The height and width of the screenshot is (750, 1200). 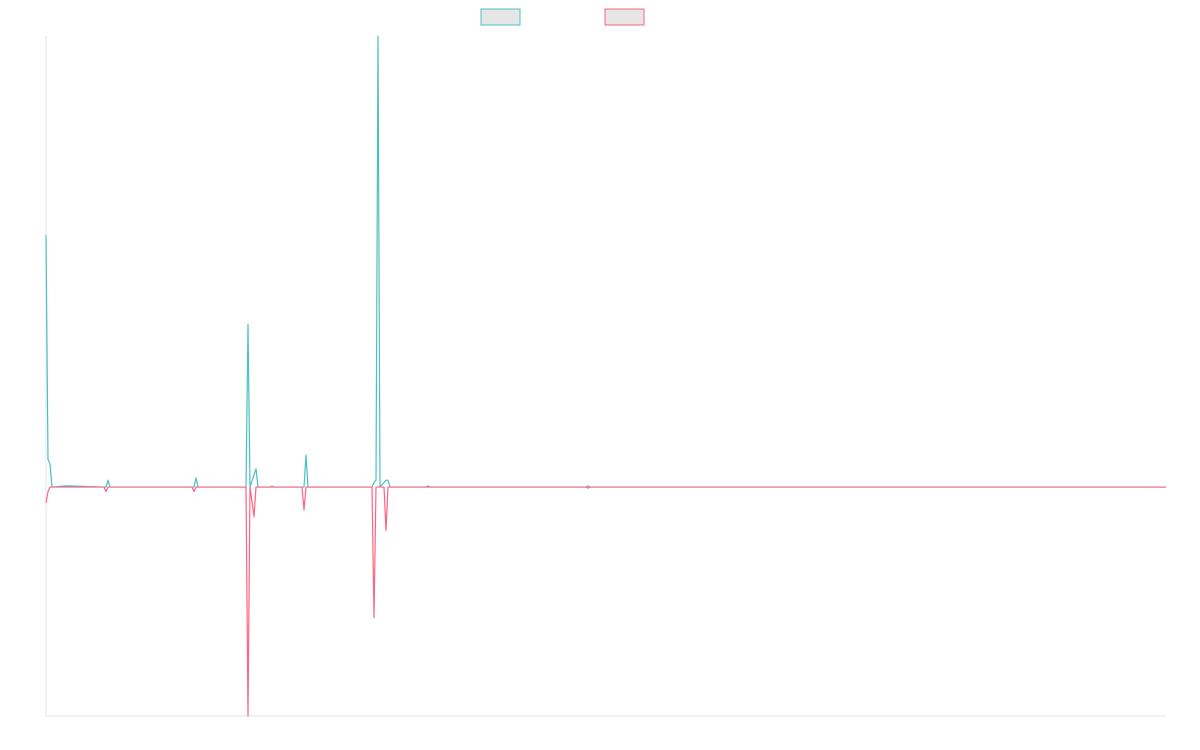 What do you see at coordinates (562, 17) in the screenshot?
I see `legend` at bounding box center [562, 17].